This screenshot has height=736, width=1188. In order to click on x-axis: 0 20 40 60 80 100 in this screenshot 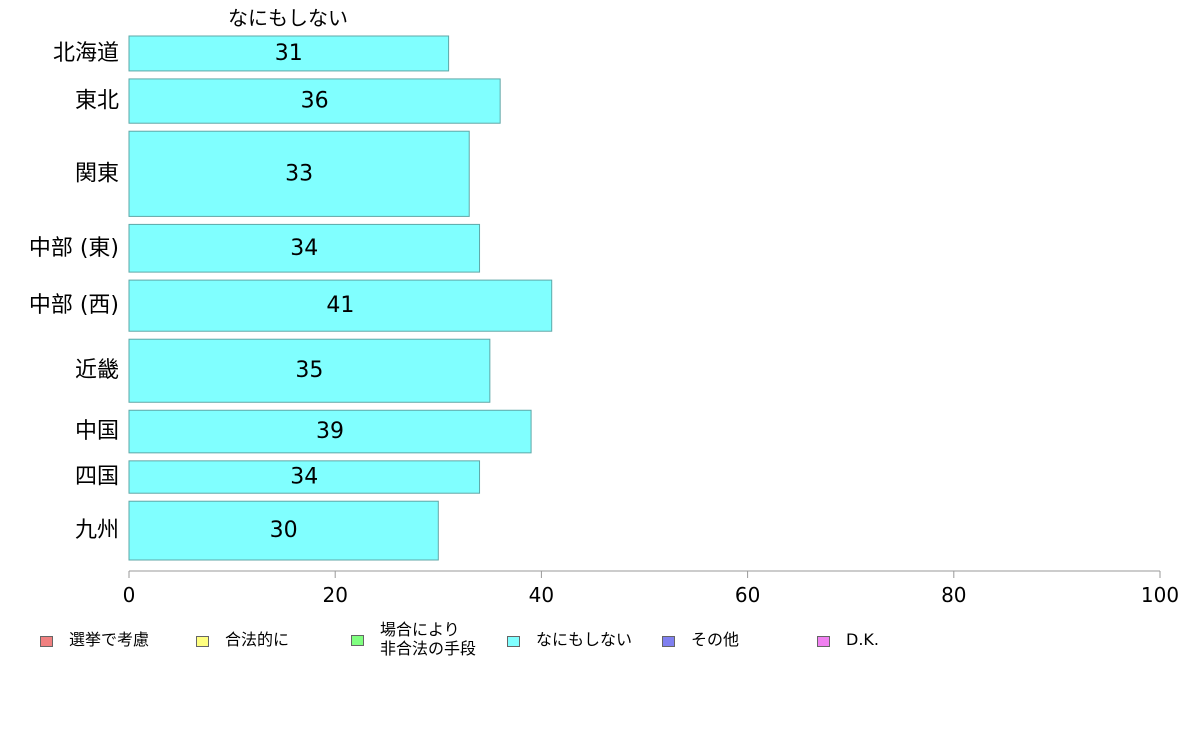, I will do `click(651, 588)`.